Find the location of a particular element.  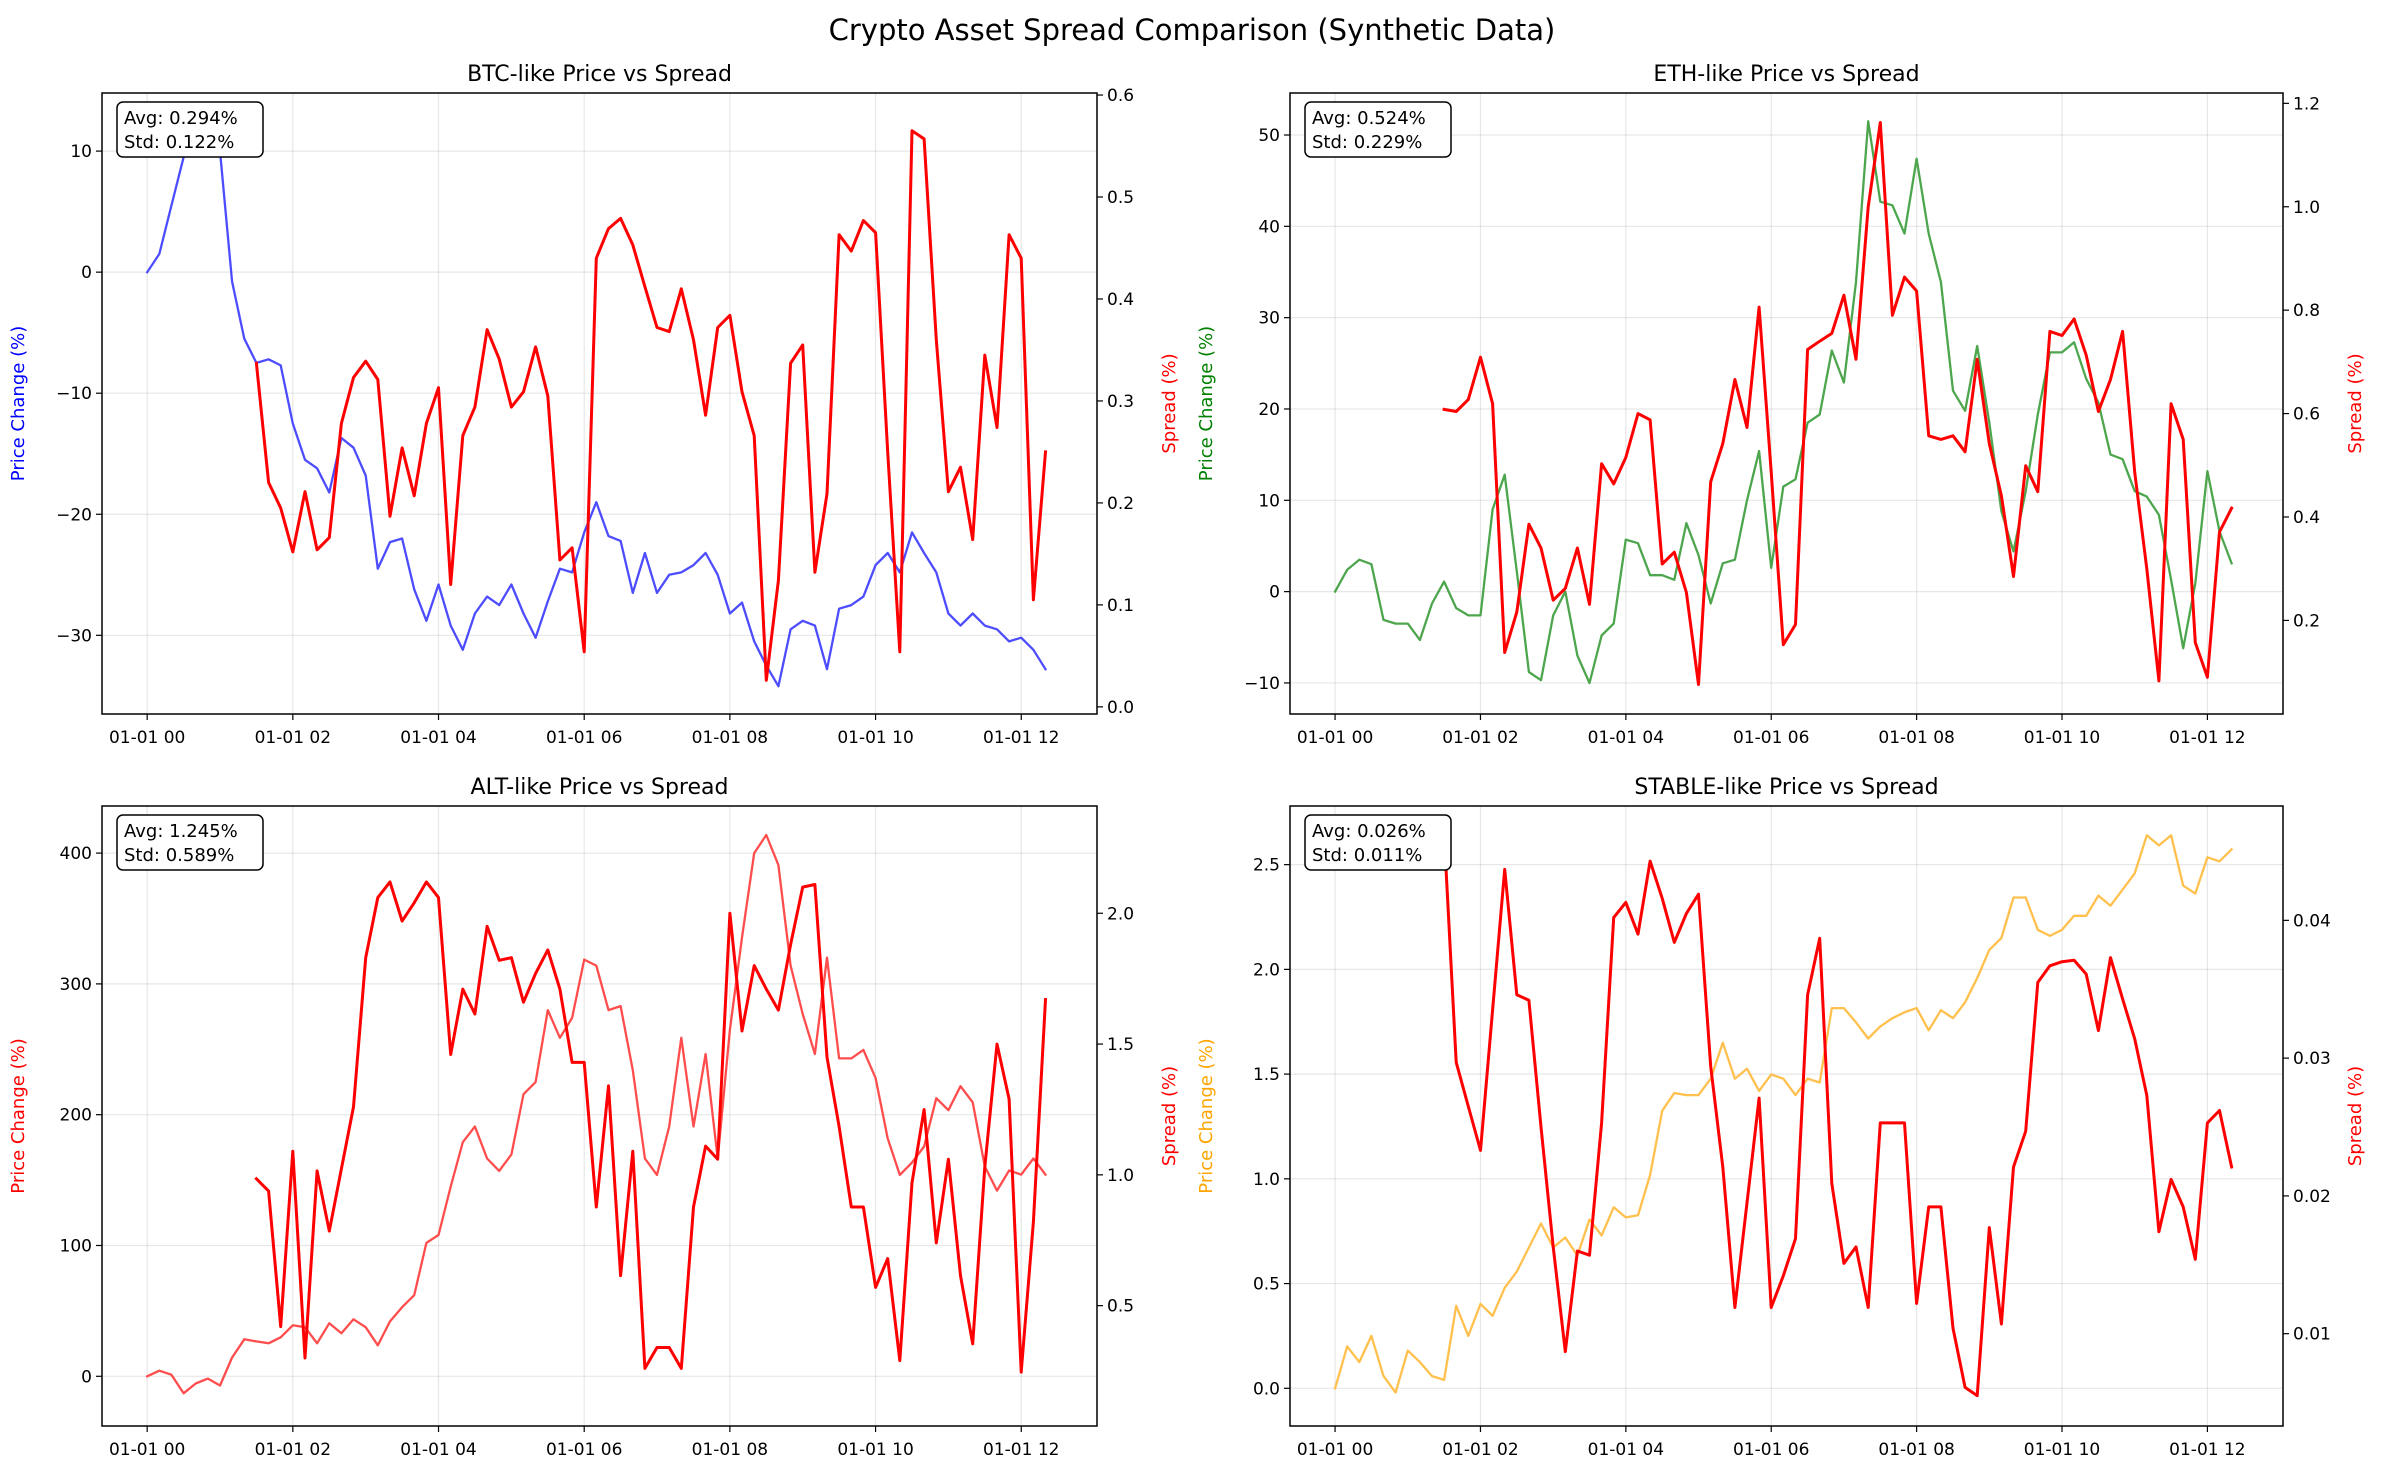

avg-spread-text: Avg: 0.294% is located at coordinates (181, 118).